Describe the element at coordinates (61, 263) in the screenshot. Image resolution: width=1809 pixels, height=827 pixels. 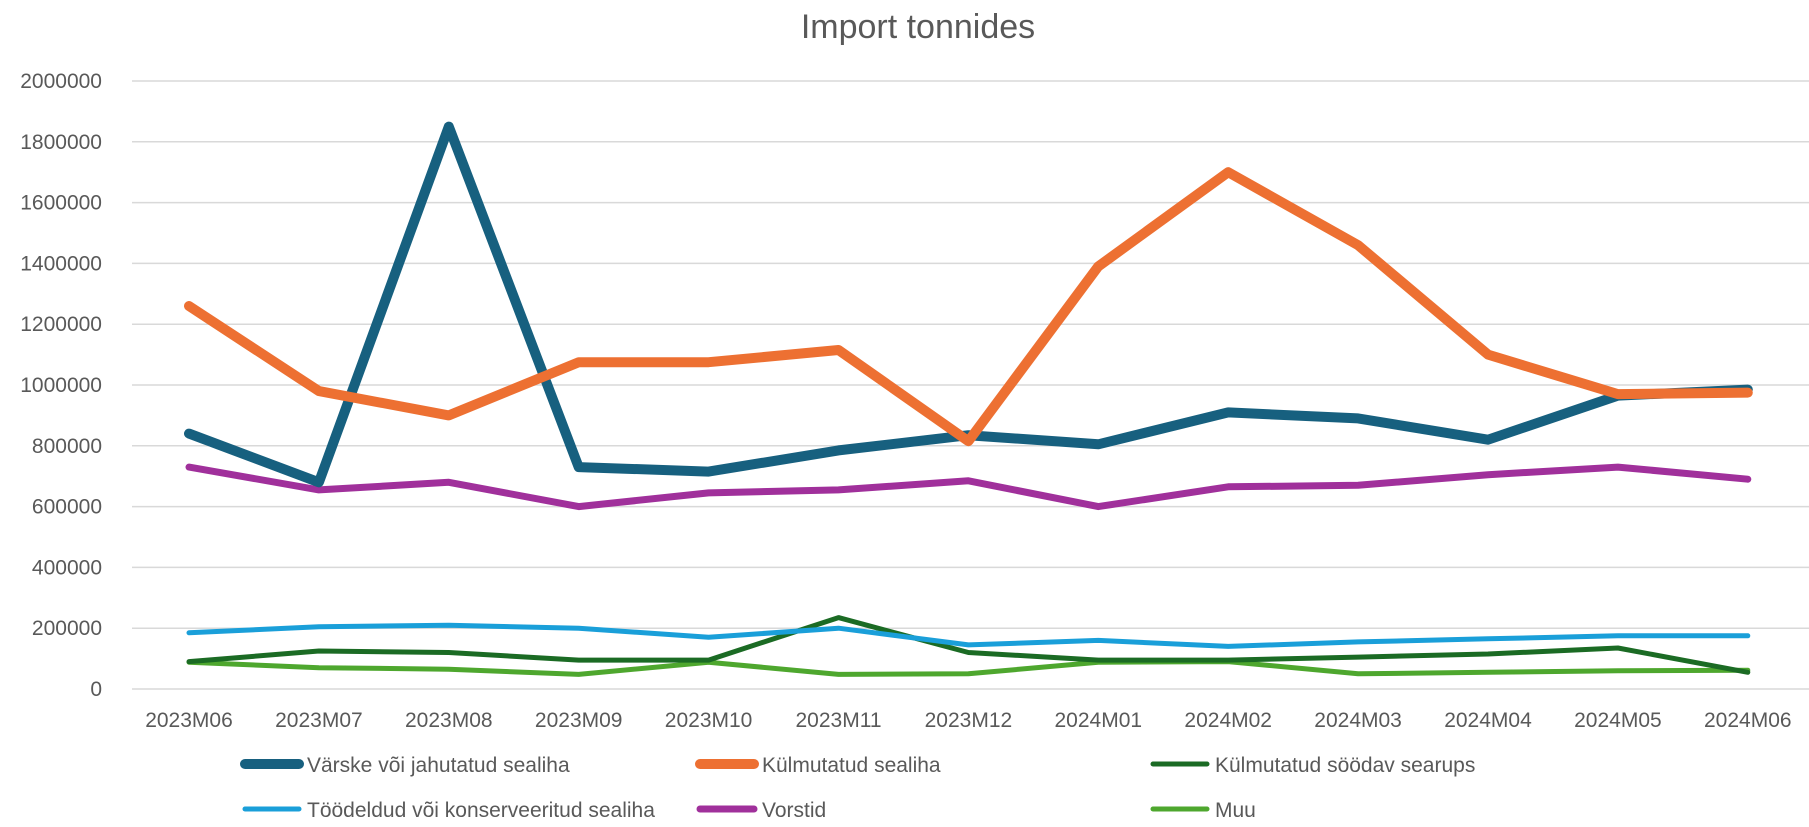
I see `y-tick-label: 1400000` at that location.